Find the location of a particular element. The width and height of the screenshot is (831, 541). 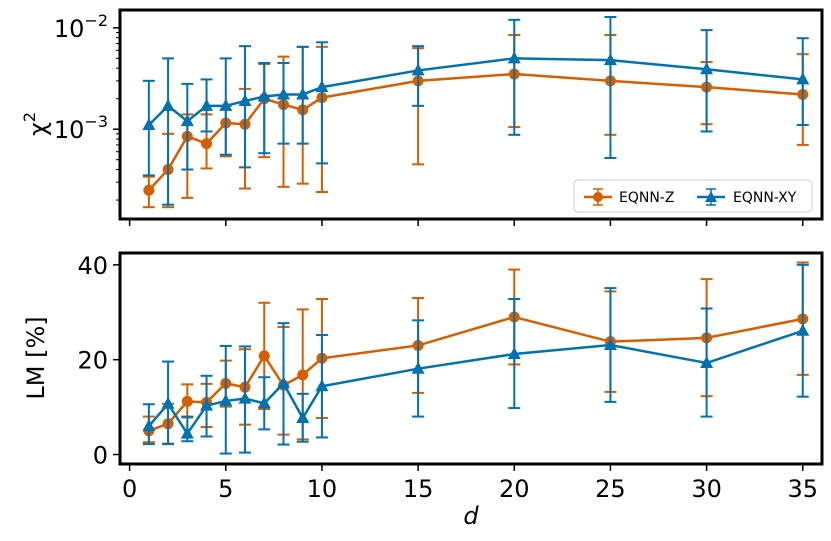

legend-handle-eqnn-xy is located at coordinates (711, 197).